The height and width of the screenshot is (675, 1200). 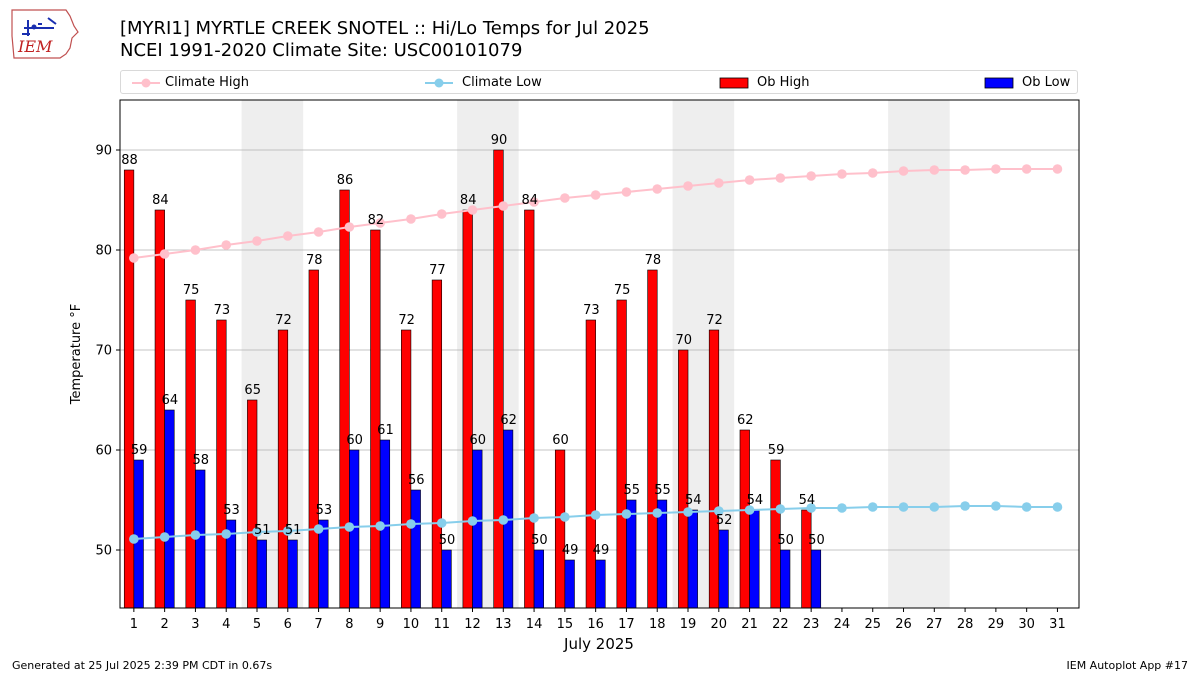 I want to click on ob-high-value-label: 54, so click(x=807, y=500).